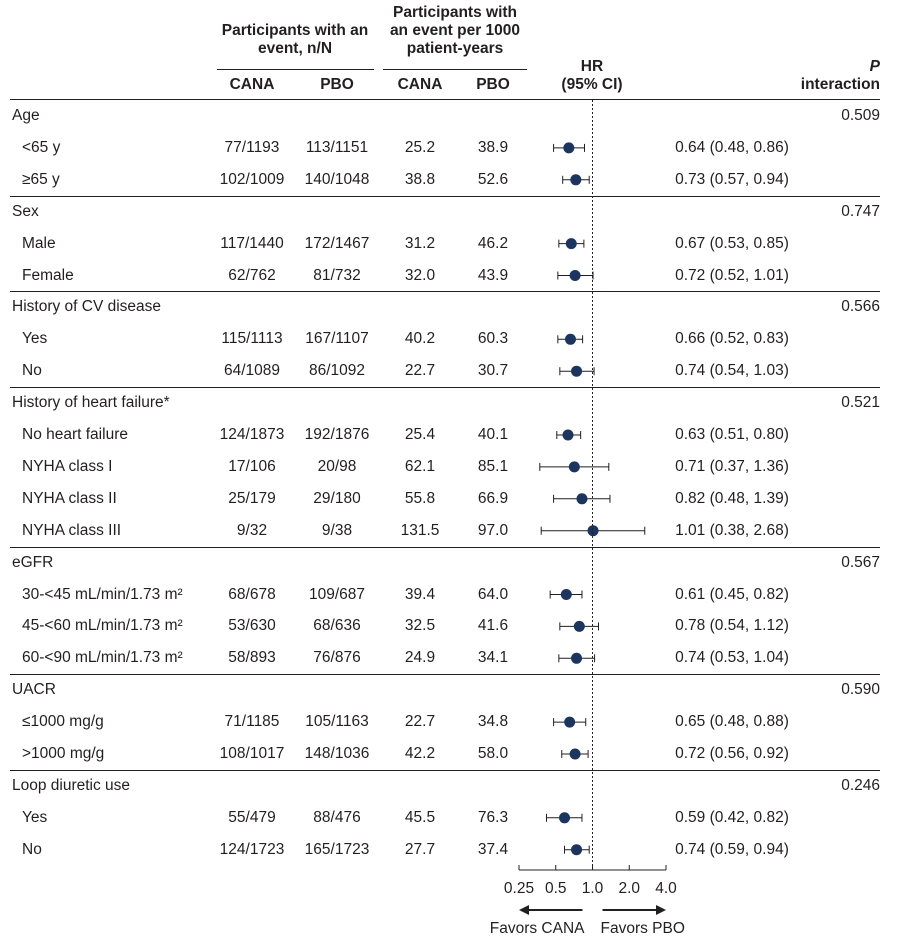  What do you see at coordinates (337, 658) in the screenshot?
I see `pbo-events: 76/876` at bounding box center [337, 658].